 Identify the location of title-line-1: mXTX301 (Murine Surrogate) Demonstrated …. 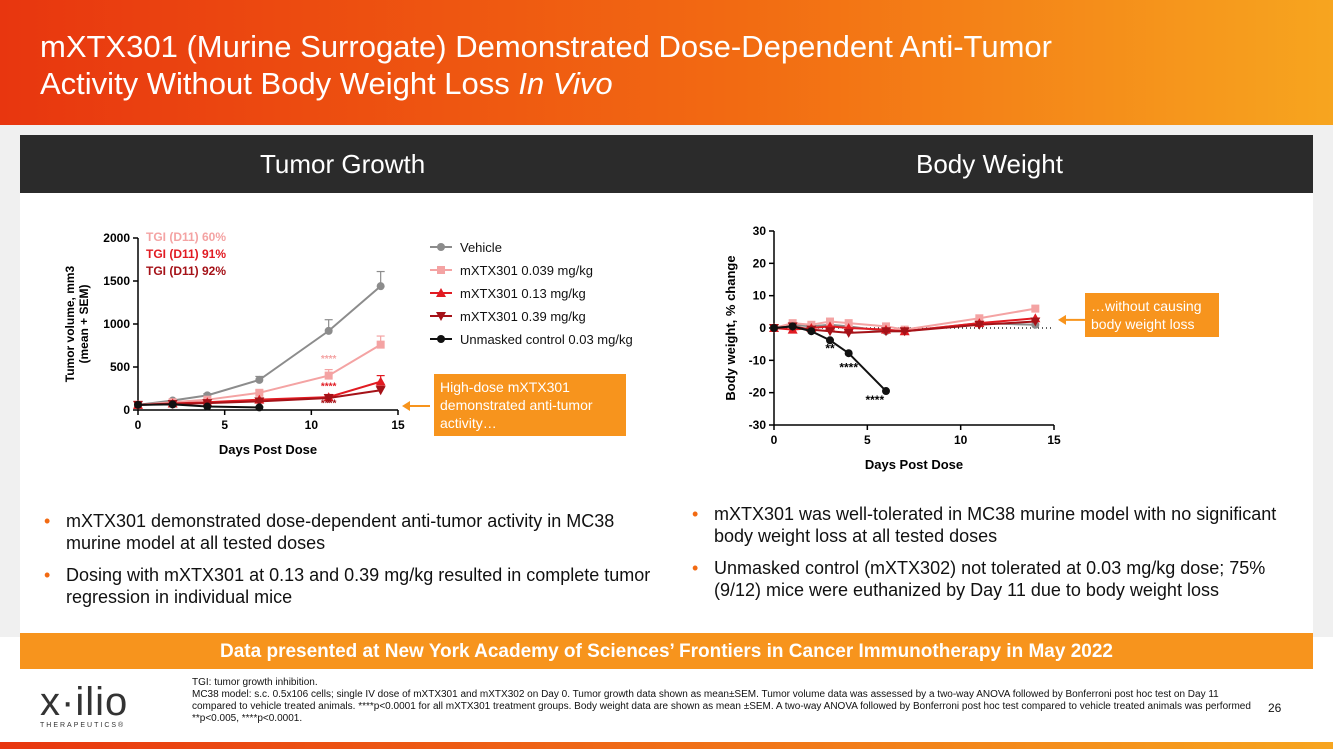
(546, 46).